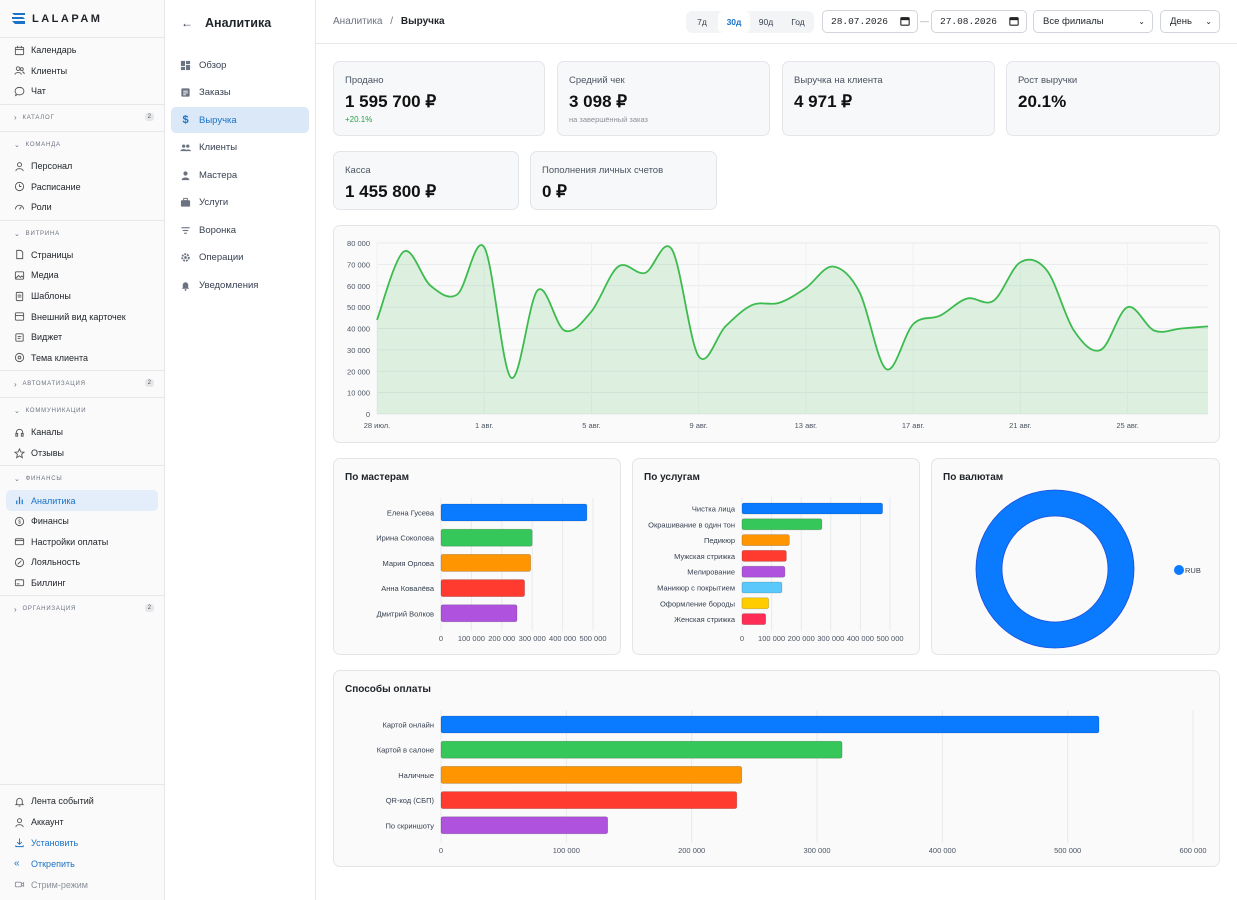  Describe the element at coordinates (699, 425) in the screenshot. I see `x-tick-label: 9 авг.` at that location.